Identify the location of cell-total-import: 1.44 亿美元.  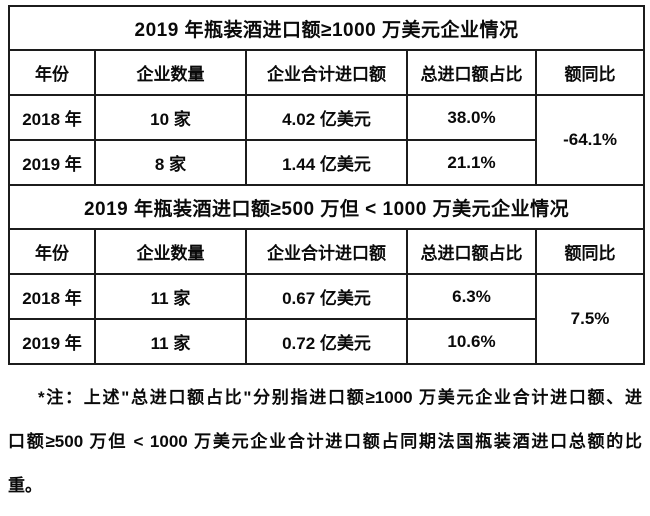
(326, 162).